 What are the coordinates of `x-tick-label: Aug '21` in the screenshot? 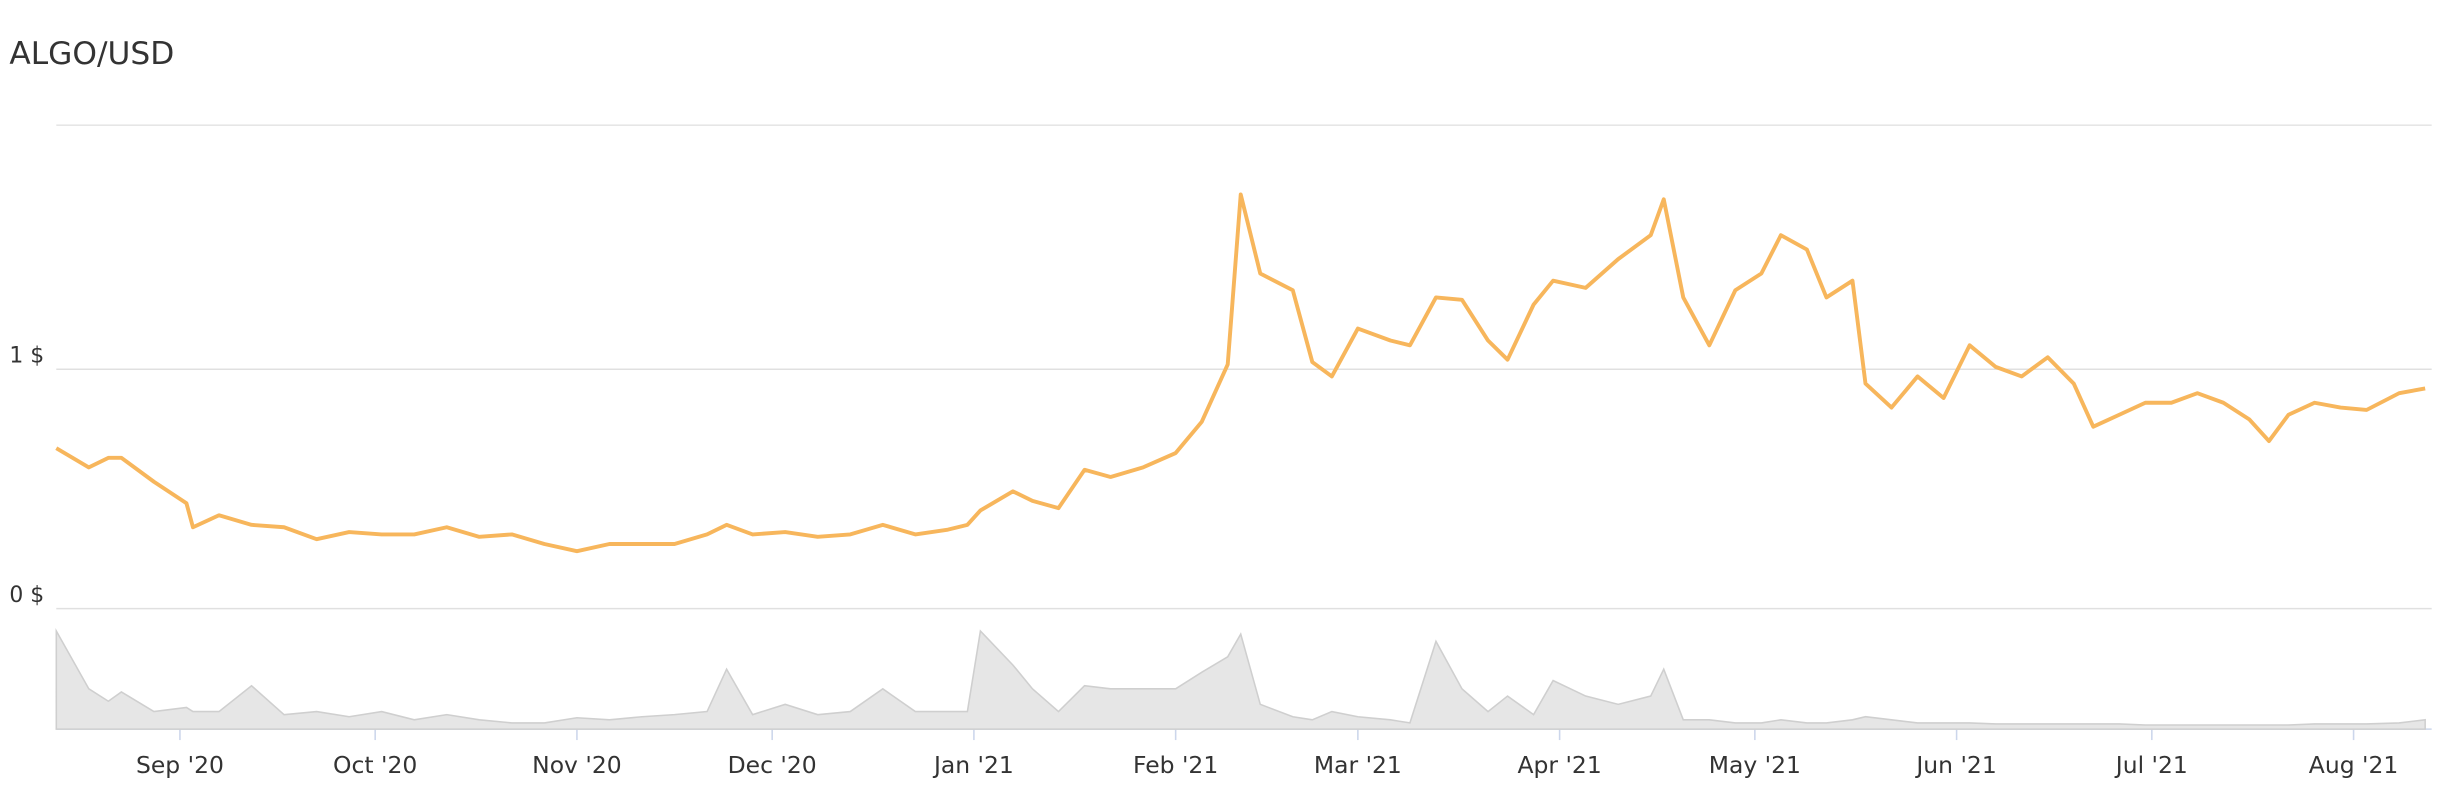 It's located at (2354, 765).